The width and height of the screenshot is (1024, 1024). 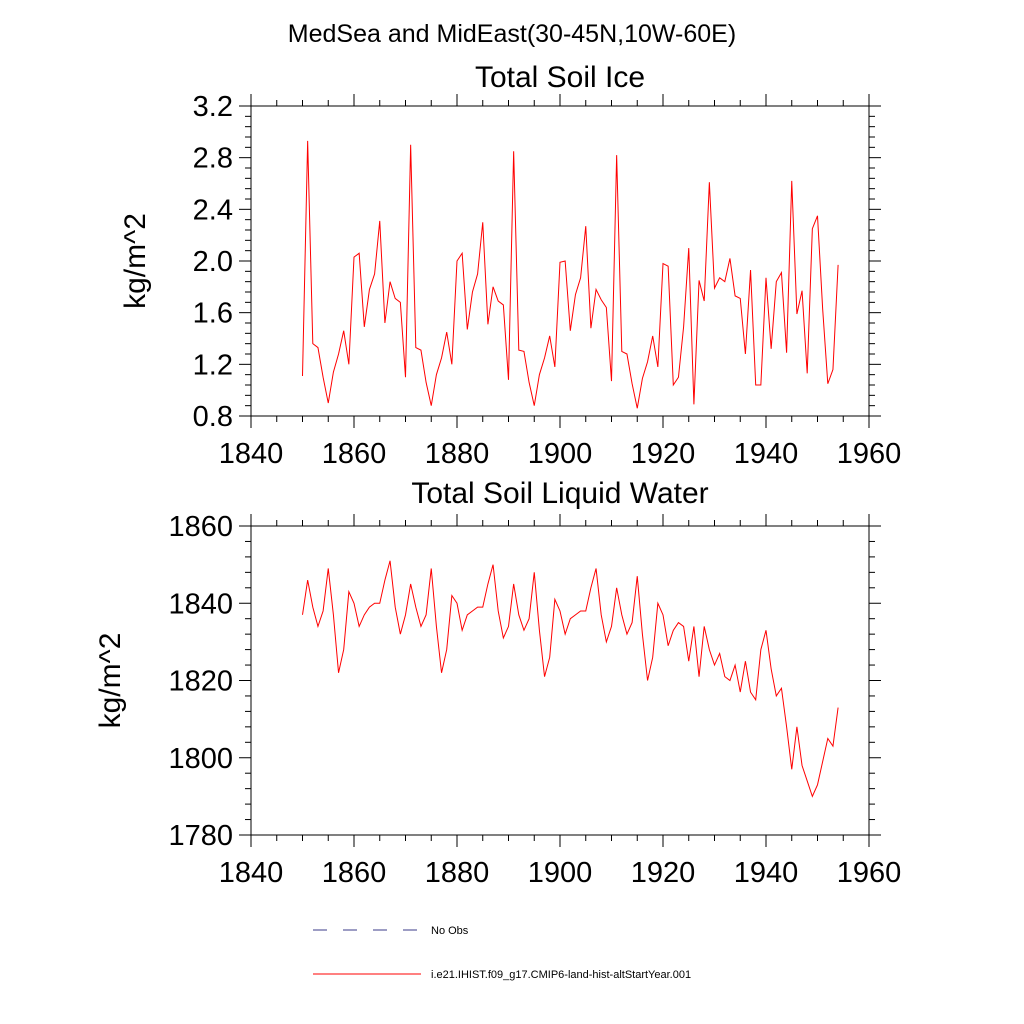 I want to click on y-tick-label: 1860, so click(x=200, y=527).